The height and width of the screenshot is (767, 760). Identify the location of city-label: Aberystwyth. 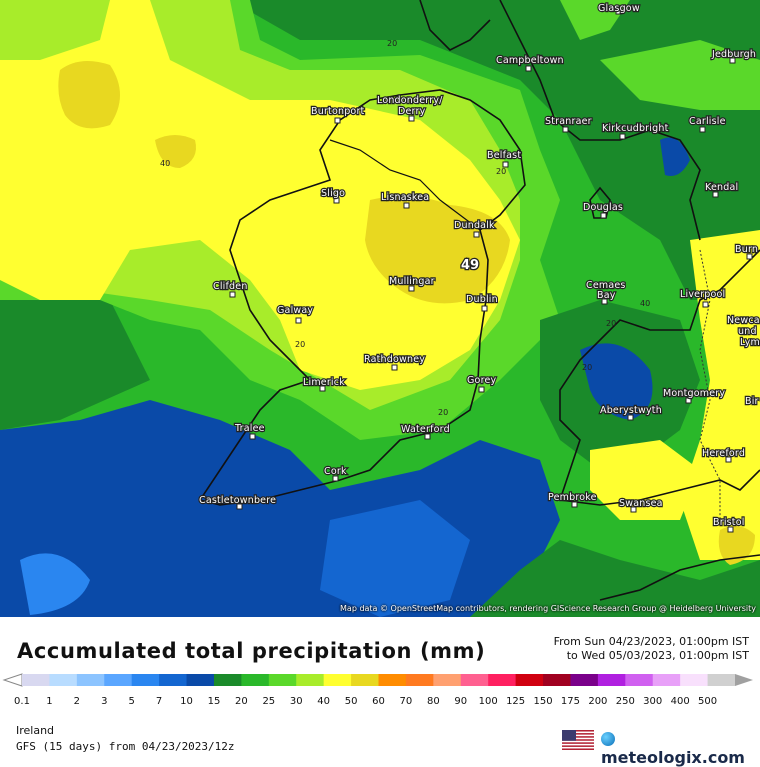
(631, 410).